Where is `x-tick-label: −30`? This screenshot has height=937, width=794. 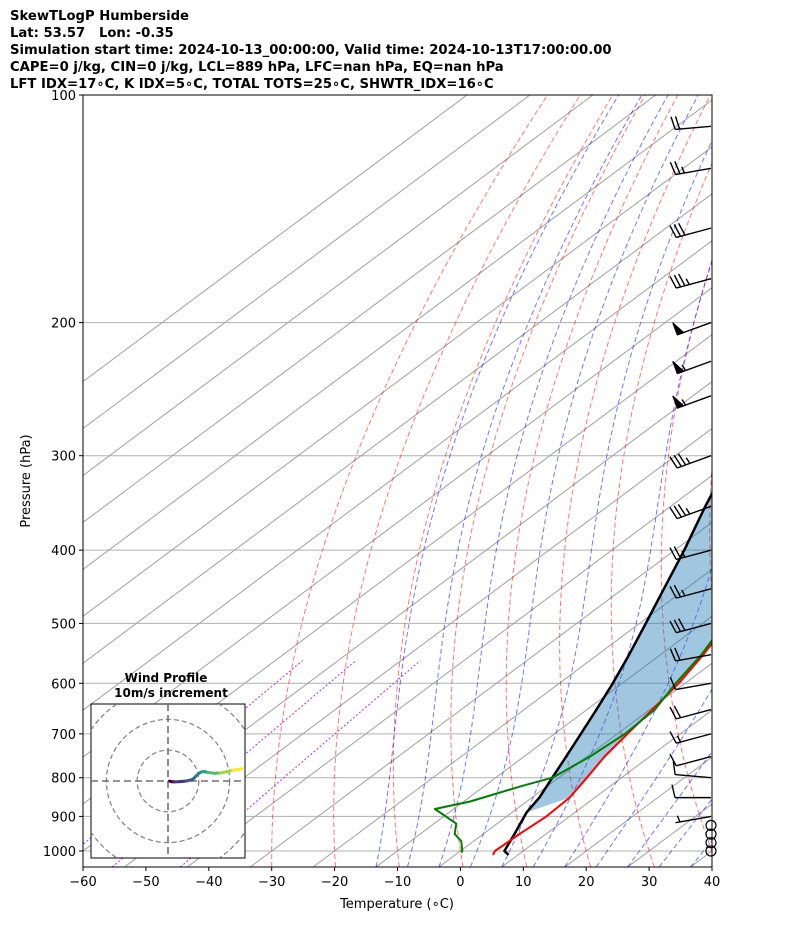 x-tick-label: −30 is located at coordinates (271, 882).